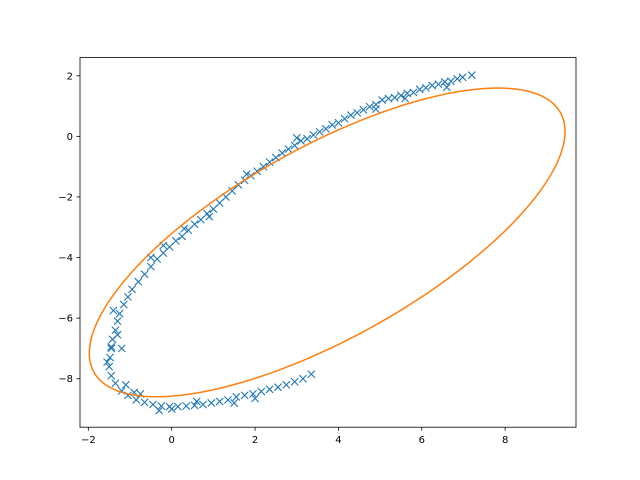  I want to click on x-tick-label: 6, so click(422, 440).